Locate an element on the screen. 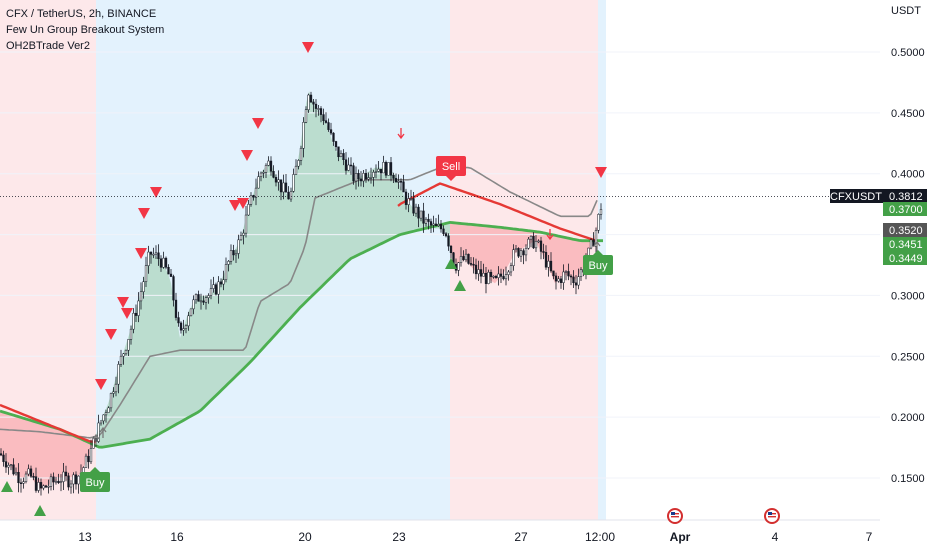  y-tick-label: 0.2500 is located at coordinates (908, 357).